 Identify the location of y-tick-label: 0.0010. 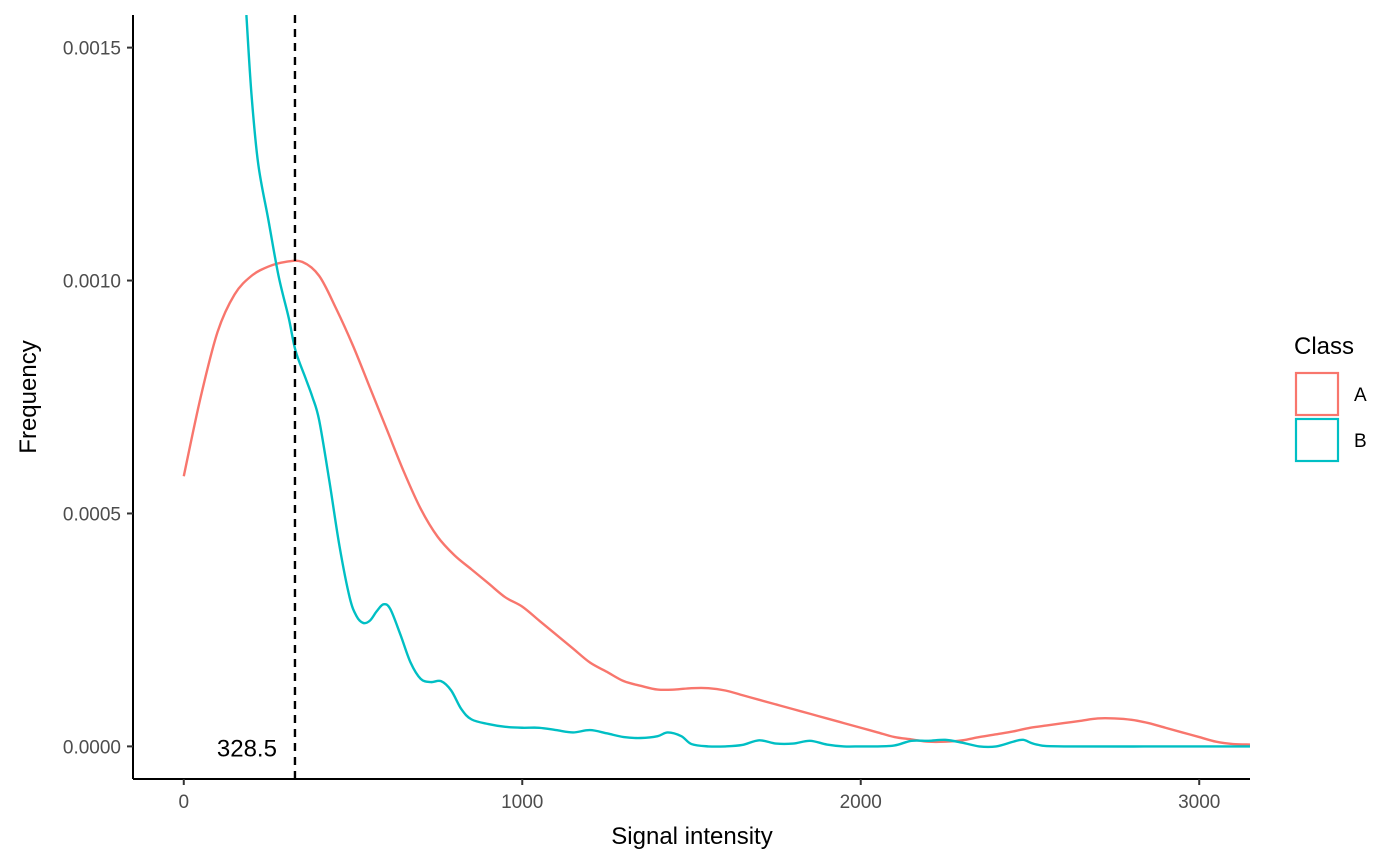
(92, 282).